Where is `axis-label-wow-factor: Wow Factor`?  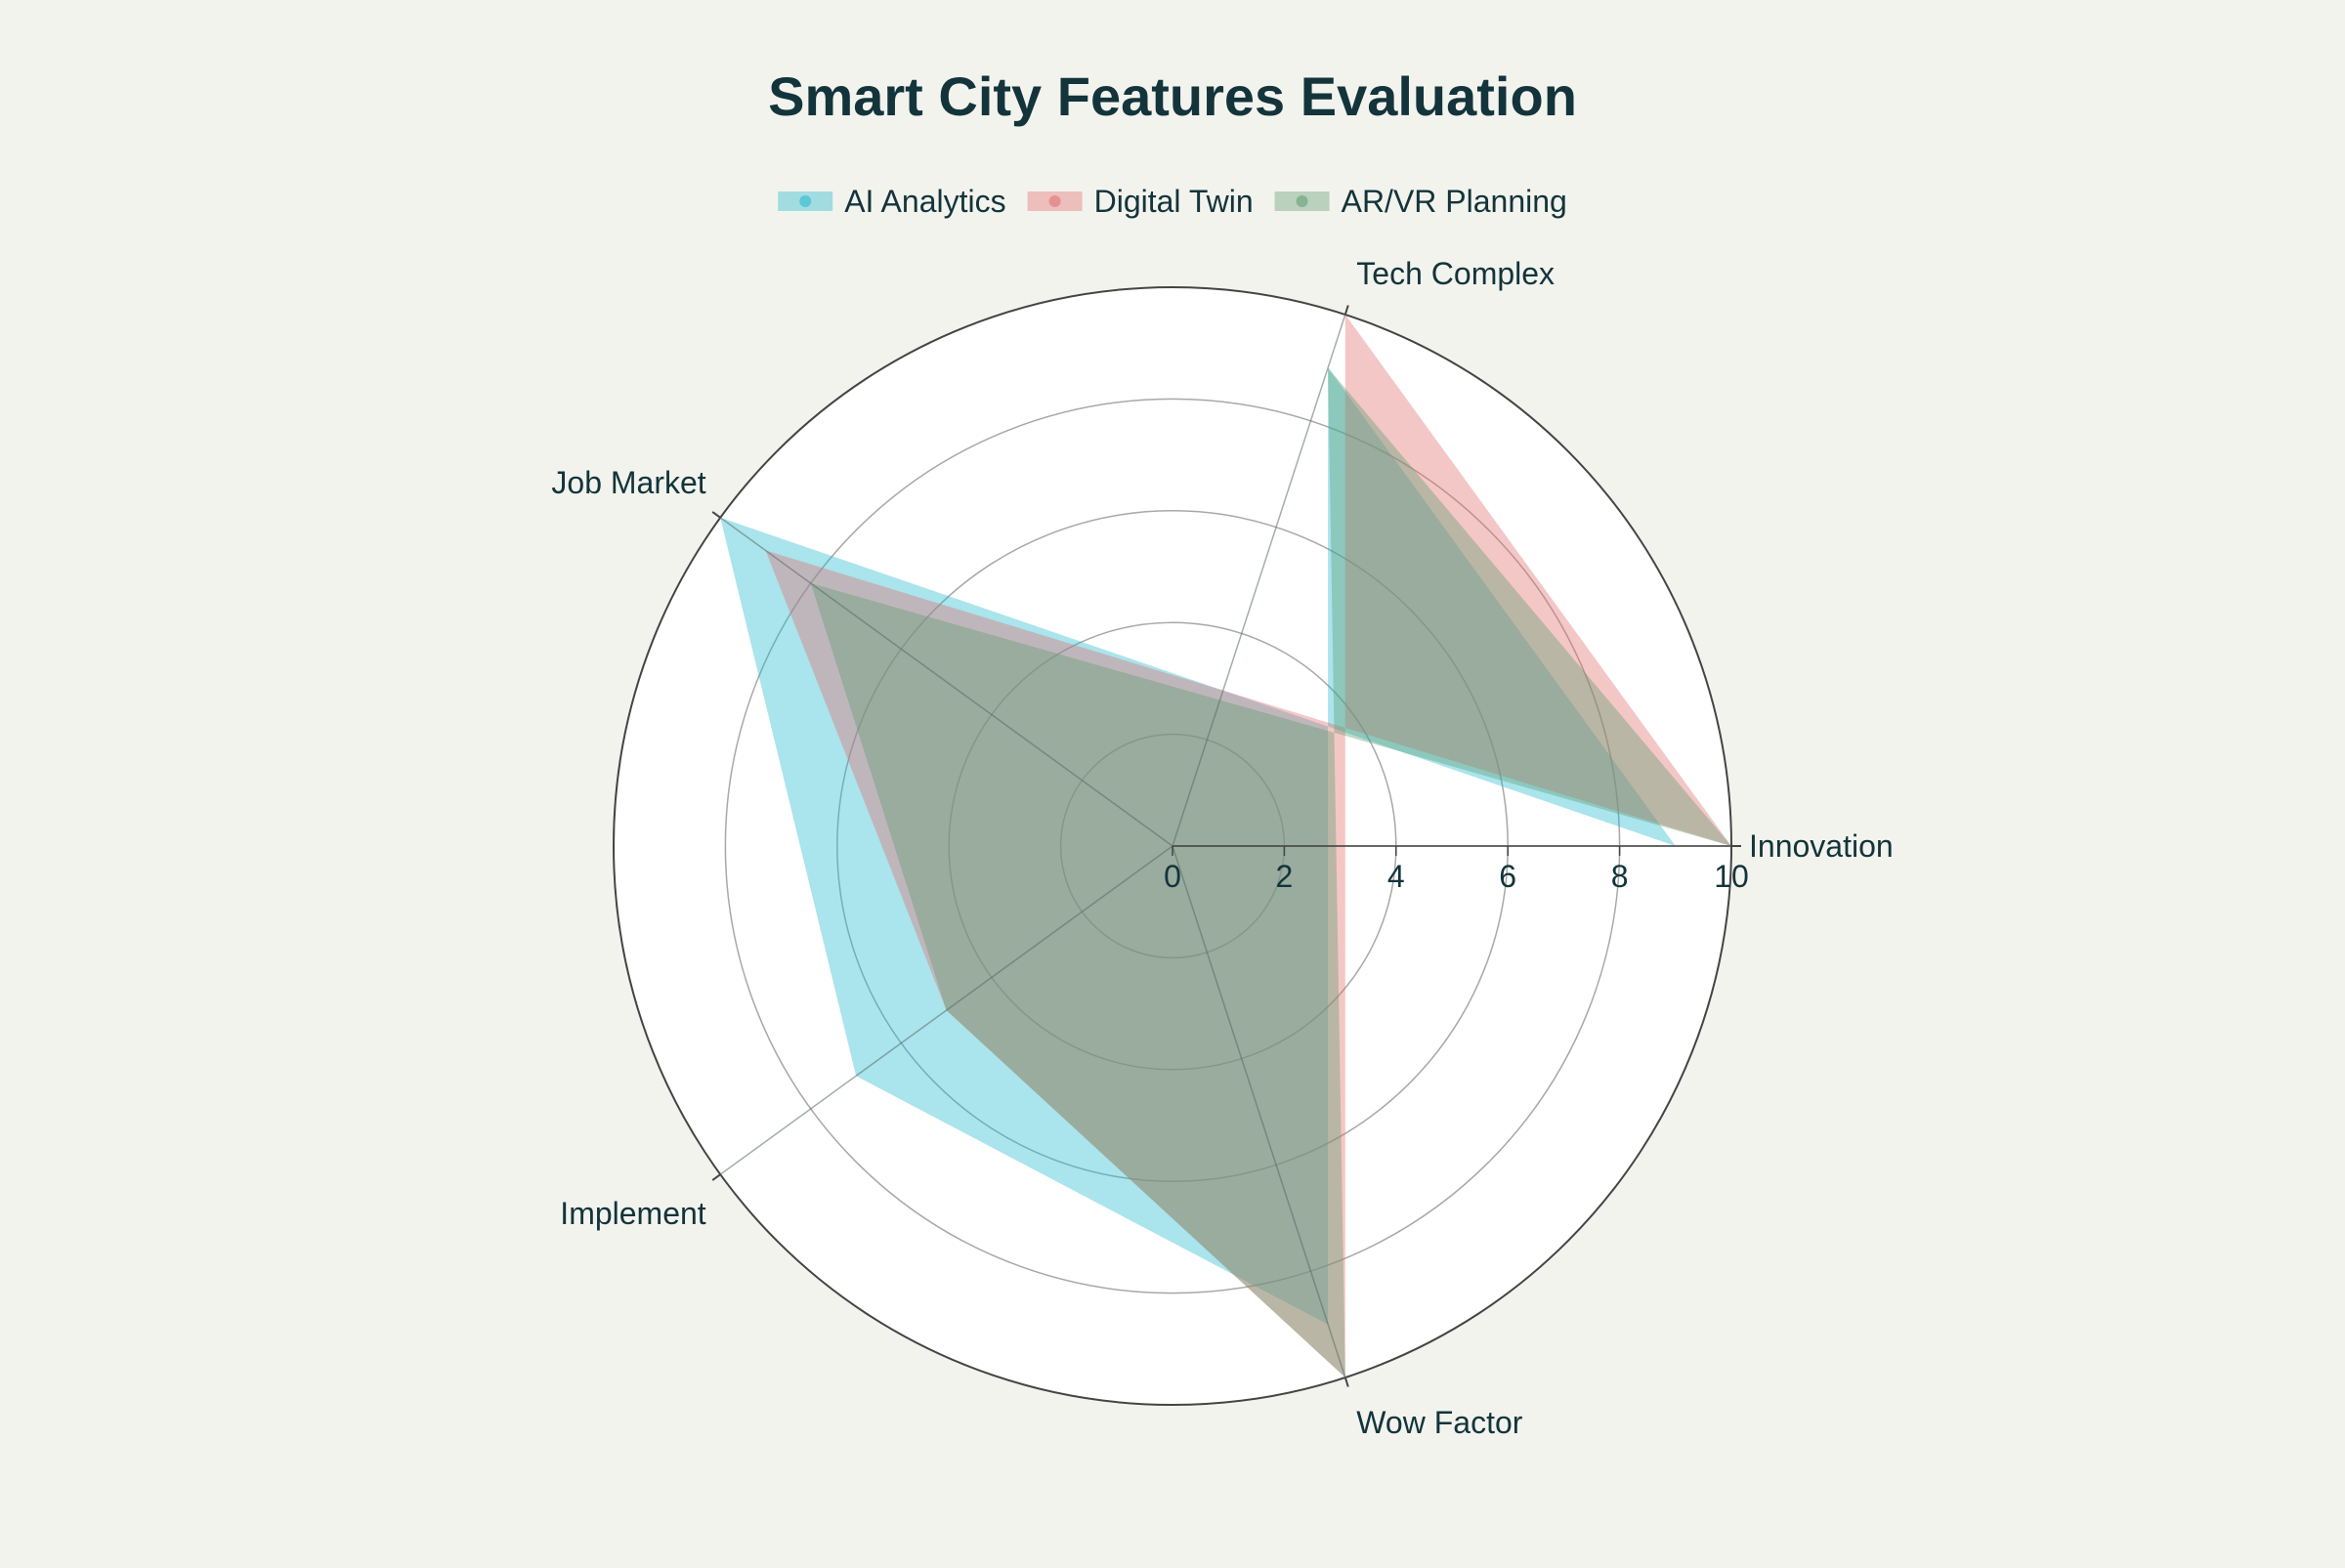
axis-label-wow-factor: Wow Factor is located at coordinates (1439, 1422).